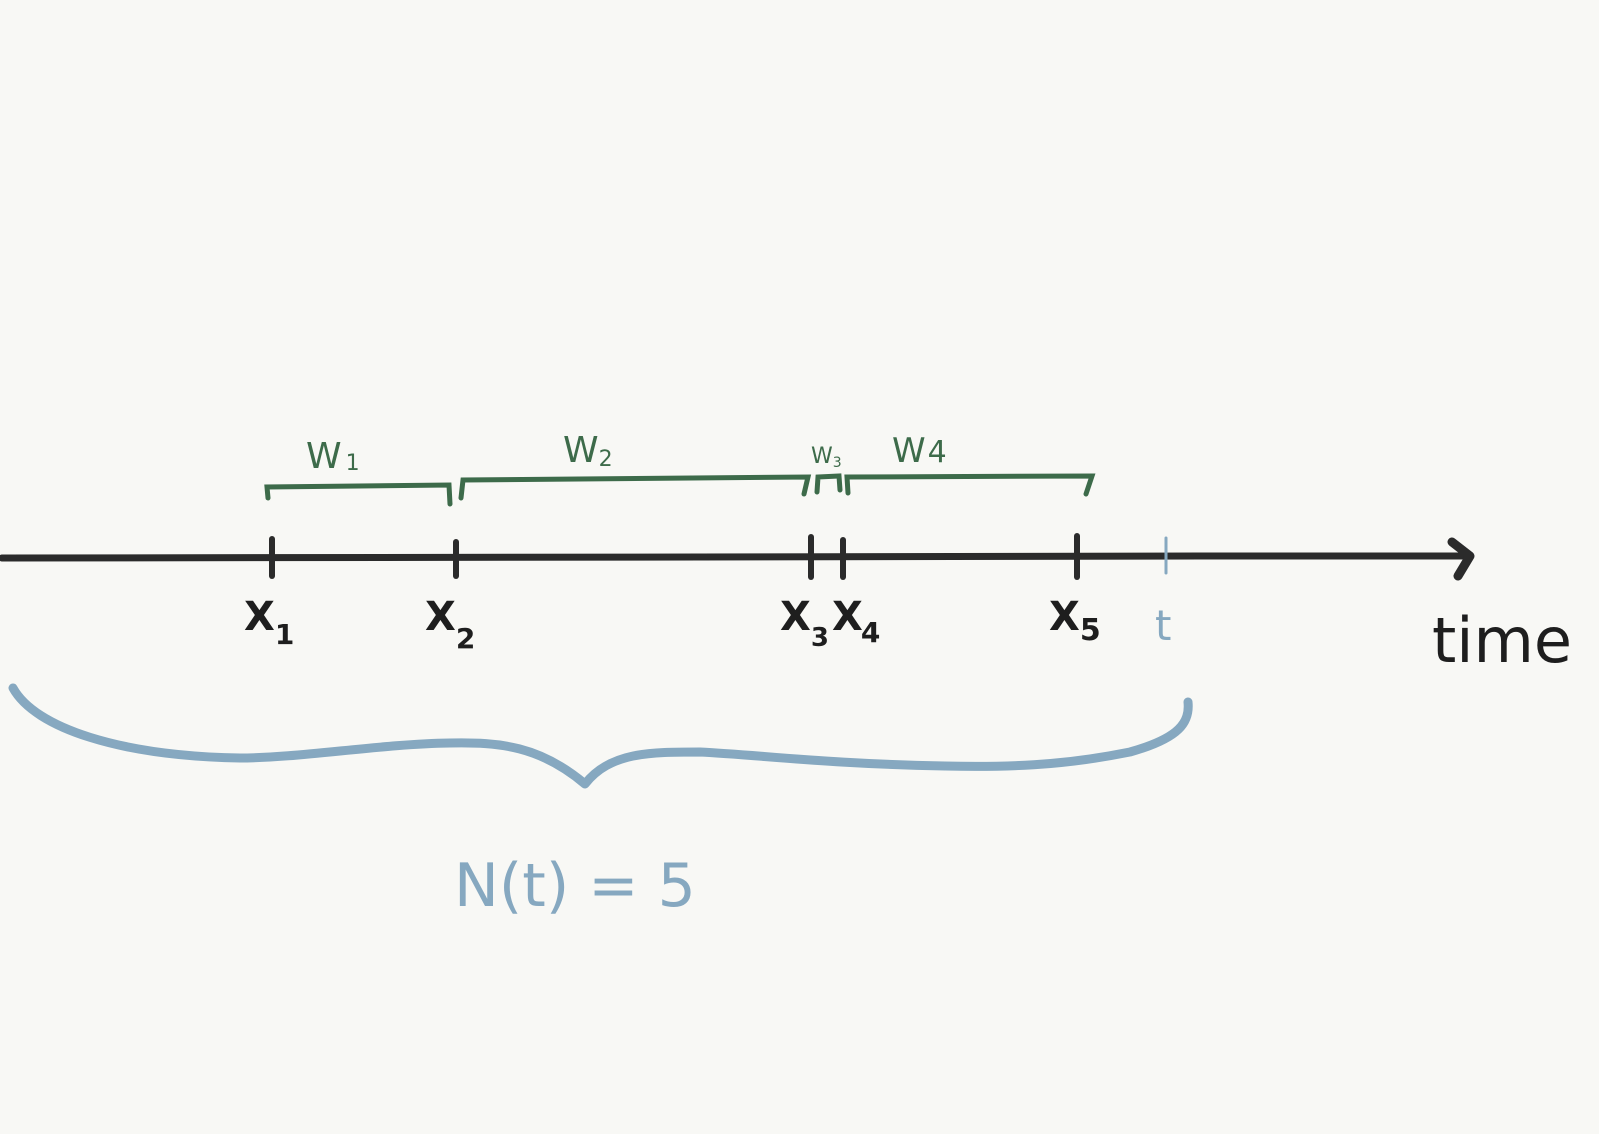 The height and width of the screenshot is (1134, 1599). What do you see at coordinates (1502, 640) in the screenshot?
I see `axis-label: time` at bounding box center [1502, 640].